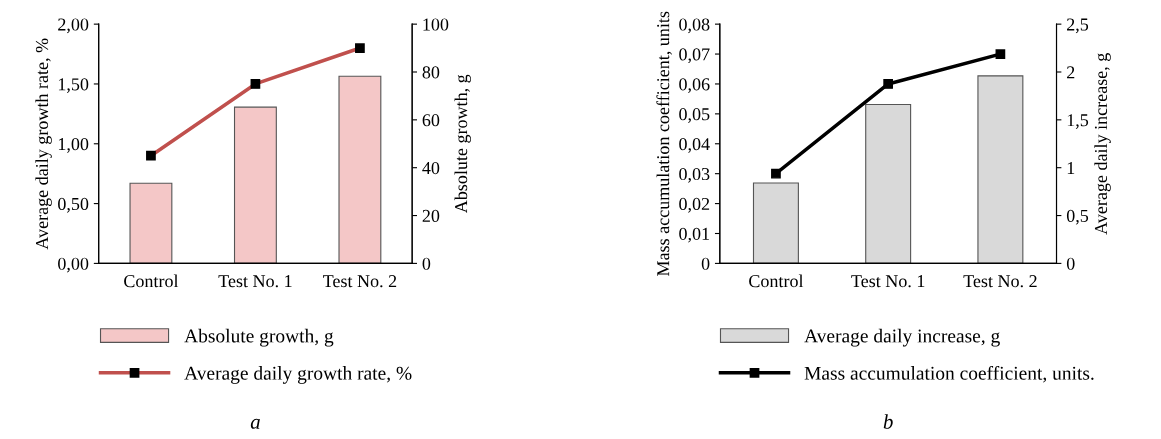  I want to click on y2-axis-title: Absolute growth, g, so click(462, 144).